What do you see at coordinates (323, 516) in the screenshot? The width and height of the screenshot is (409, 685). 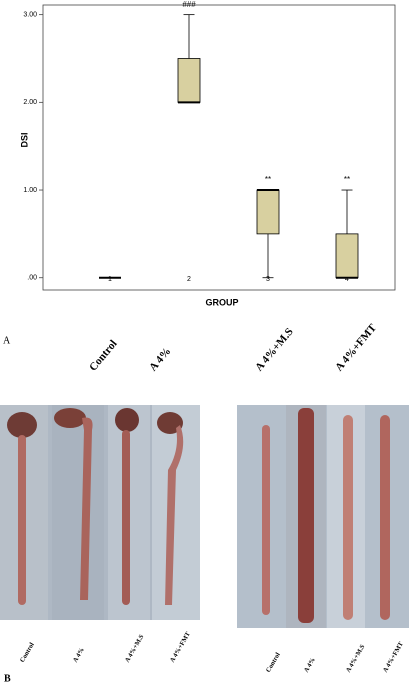 I see `photo-right` at bounding box center [323, 516].